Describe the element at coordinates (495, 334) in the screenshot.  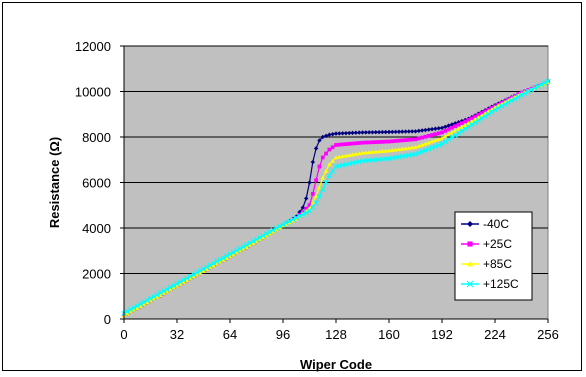
I see `x-tick-label: 224` at that location.